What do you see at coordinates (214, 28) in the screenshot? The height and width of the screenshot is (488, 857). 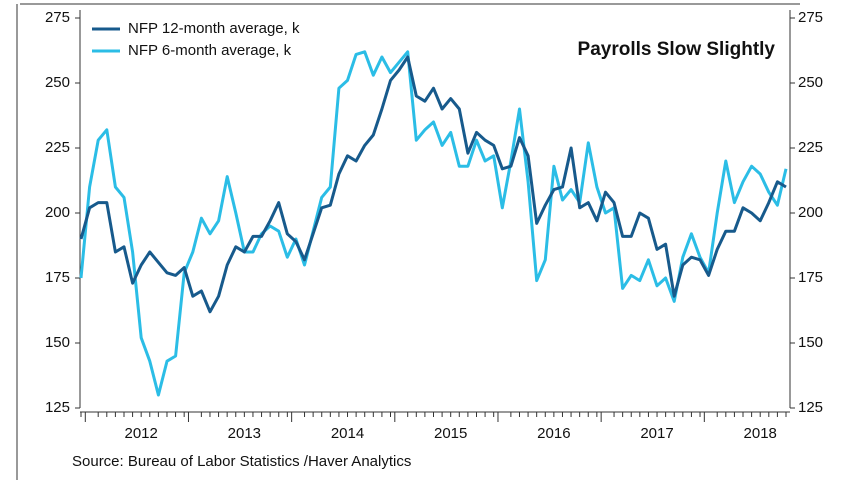 I see `legend-label: NFP 12-month average, k` at bounding box center [214, 28].